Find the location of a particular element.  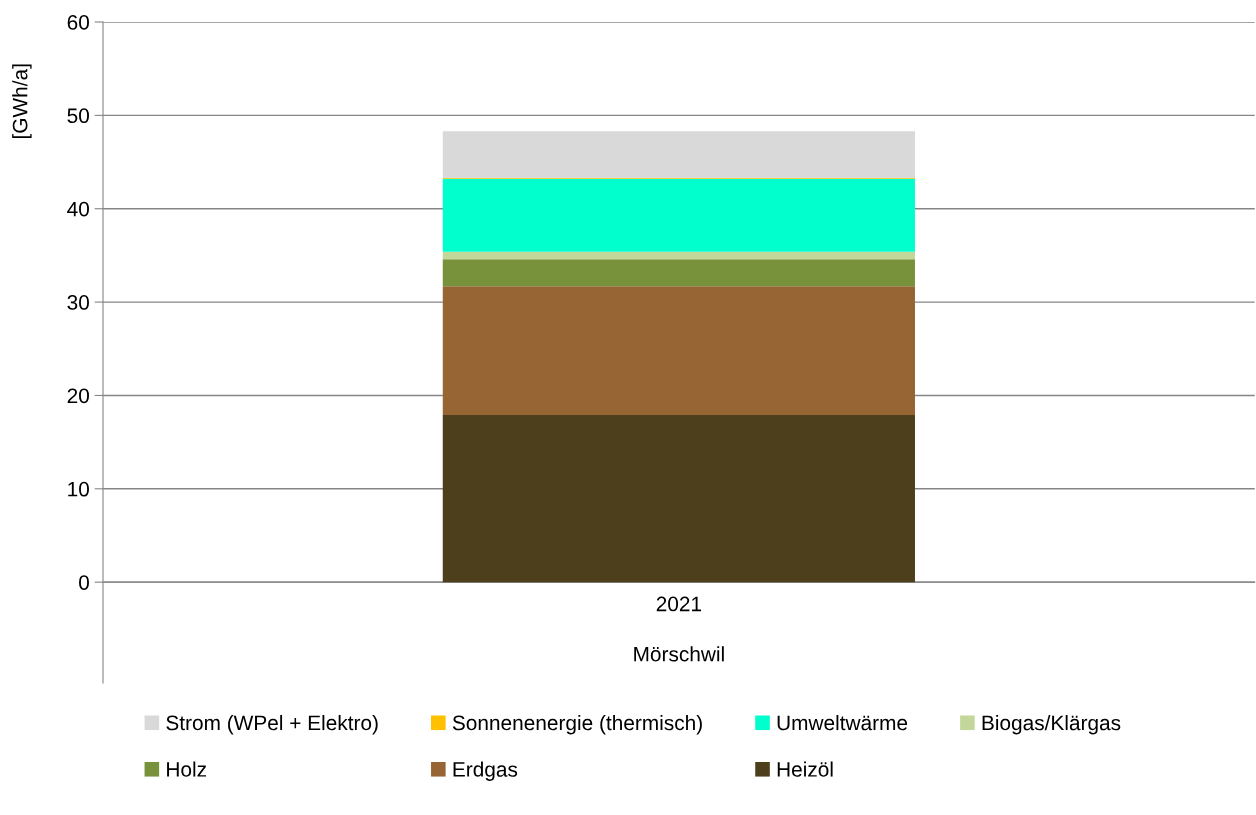

y-tick-label: 40 is located at coordinates (78, 209).